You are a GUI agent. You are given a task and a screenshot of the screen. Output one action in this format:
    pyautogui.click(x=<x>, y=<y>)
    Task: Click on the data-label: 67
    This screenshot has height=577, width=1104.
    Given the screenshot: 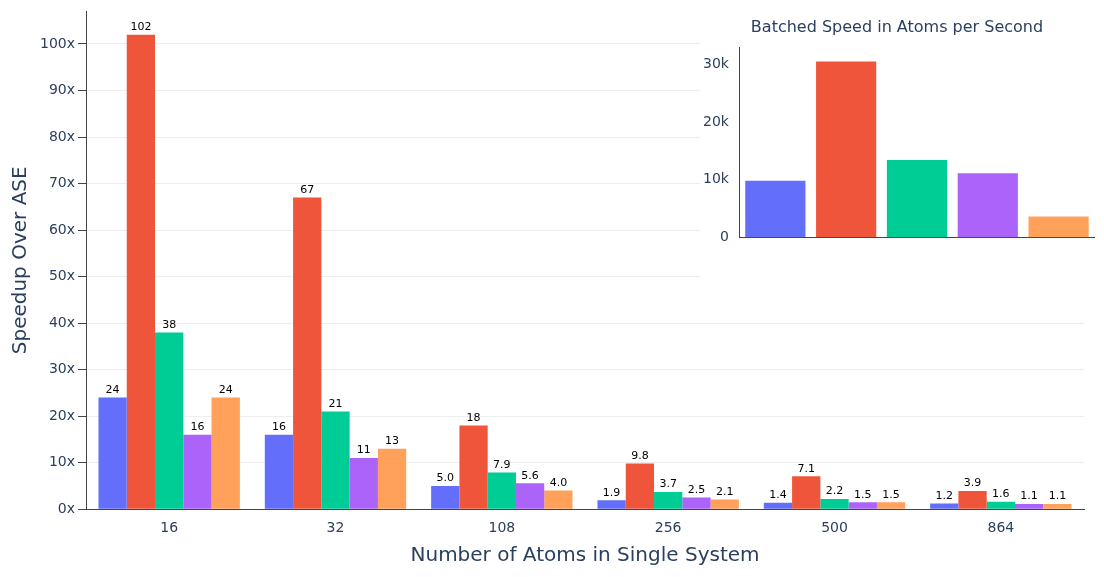 What is the action you would take?
    pyautogui.click(x=307, y=189)
    